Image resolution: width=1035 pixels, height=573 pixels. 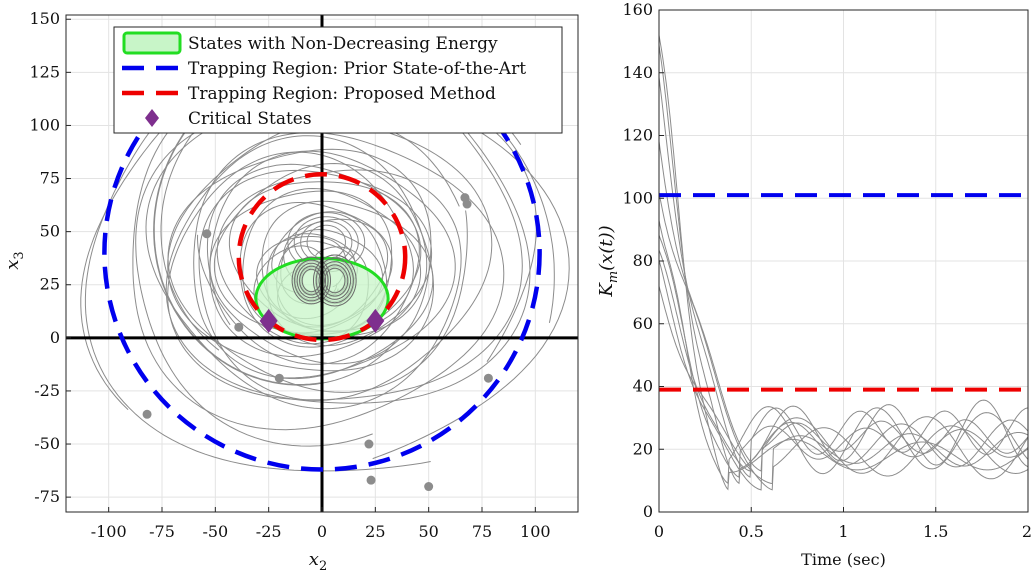 What do you see at coordinates (843, 531) in the screenshot?
I see `x-tick-label: 1` at bounding box center [843, 531].